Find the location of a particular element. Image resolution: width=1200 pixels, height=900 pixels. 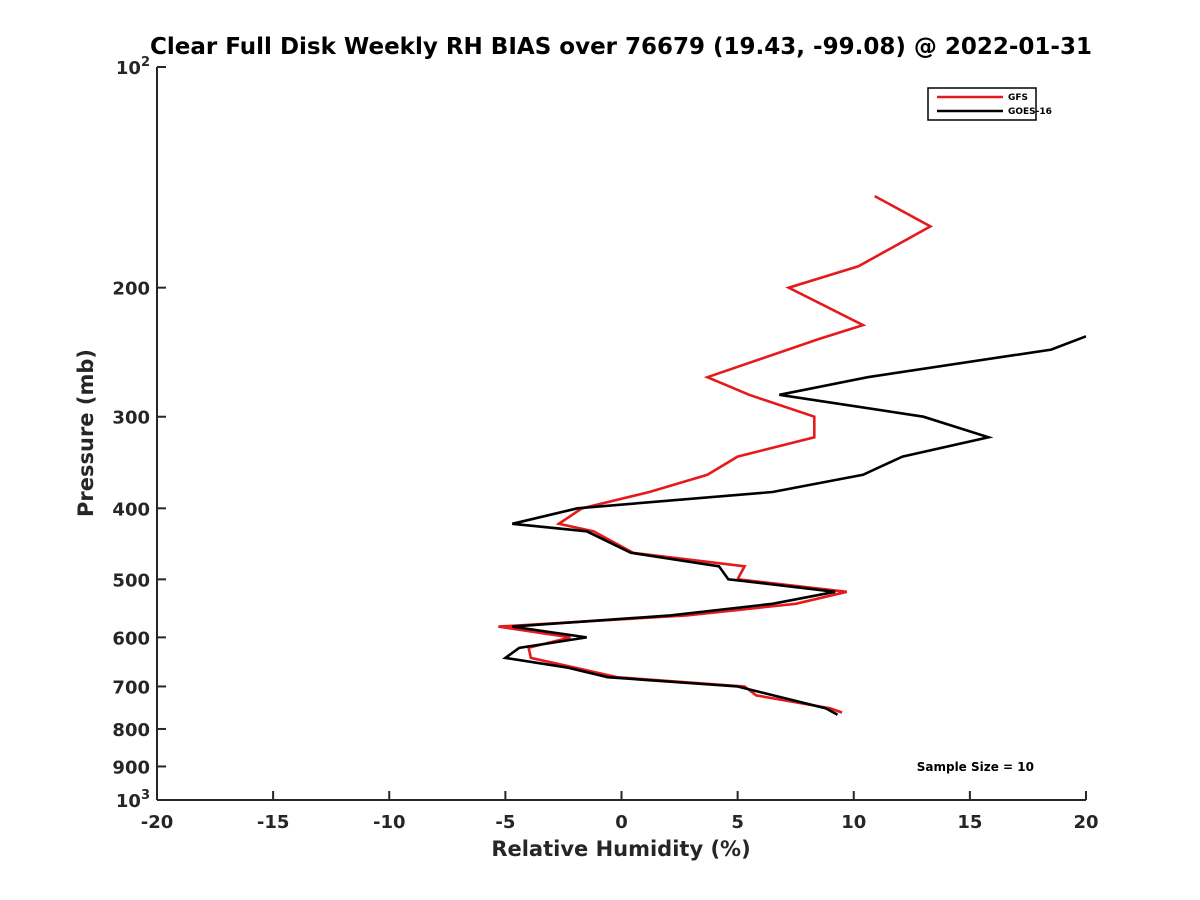

x-tick-label: 15 is located at coordinates (969, 822).